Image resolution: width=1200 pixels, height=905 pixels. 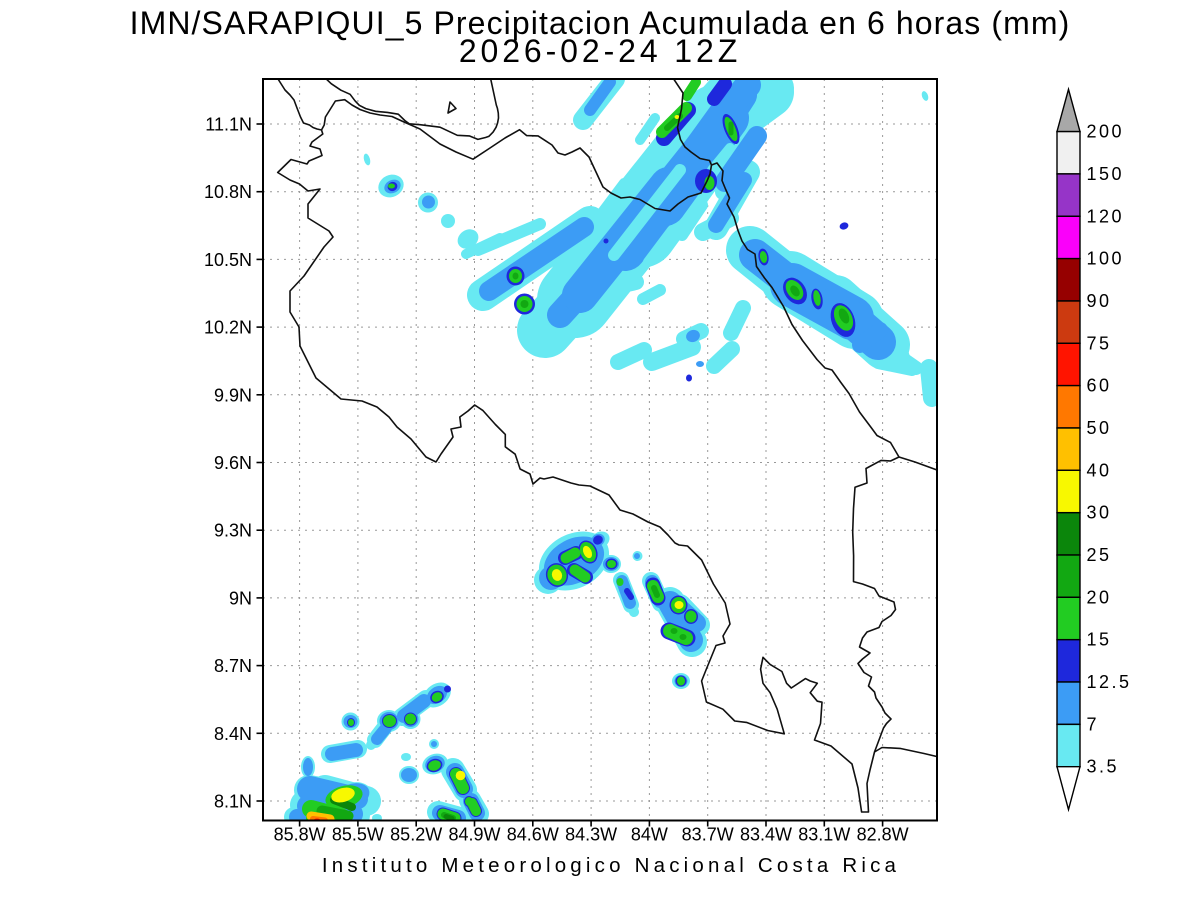 I want to click on svg-text: 8.7N, so click(x=233, y=666).